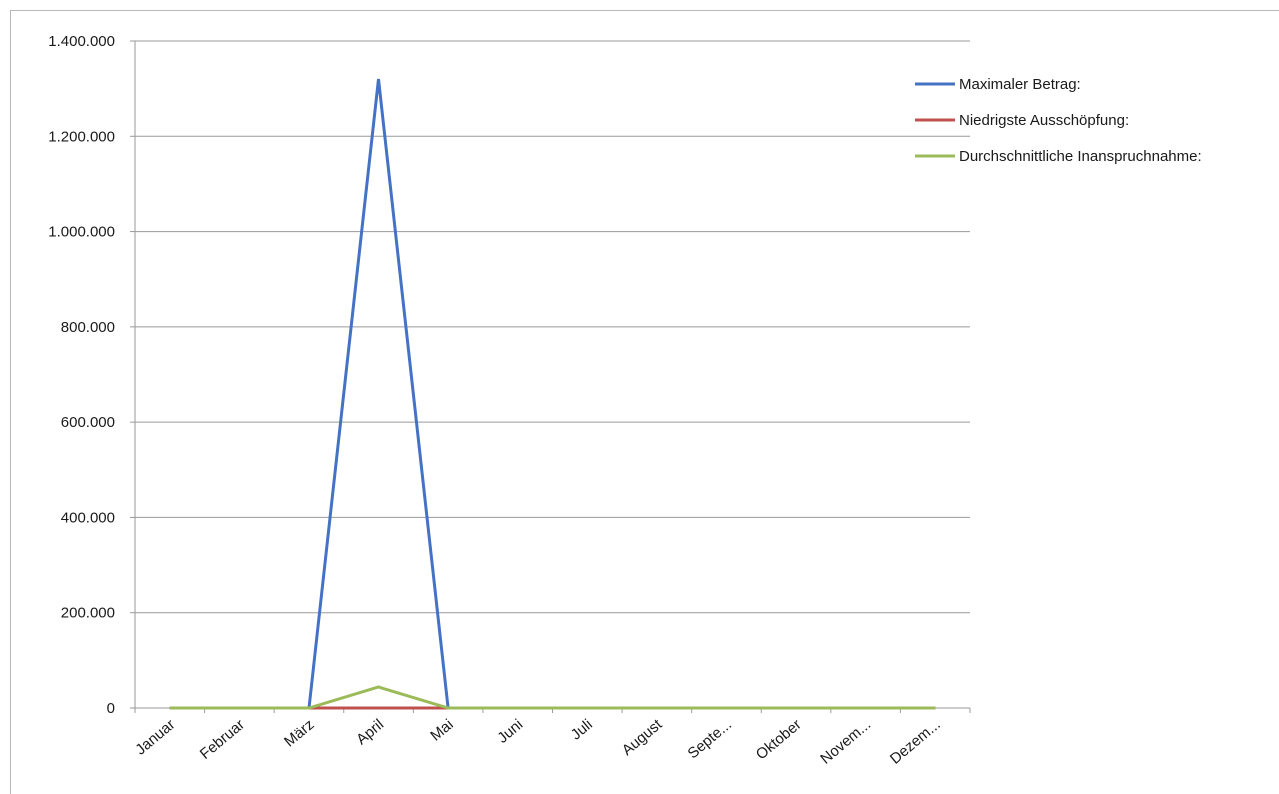 The width and height of the screenshot is (1279, 794). What do you see at coordinates (370, 732) in the screenshot?
I see `x-tick-label: April` at bounding box center [370, 732].